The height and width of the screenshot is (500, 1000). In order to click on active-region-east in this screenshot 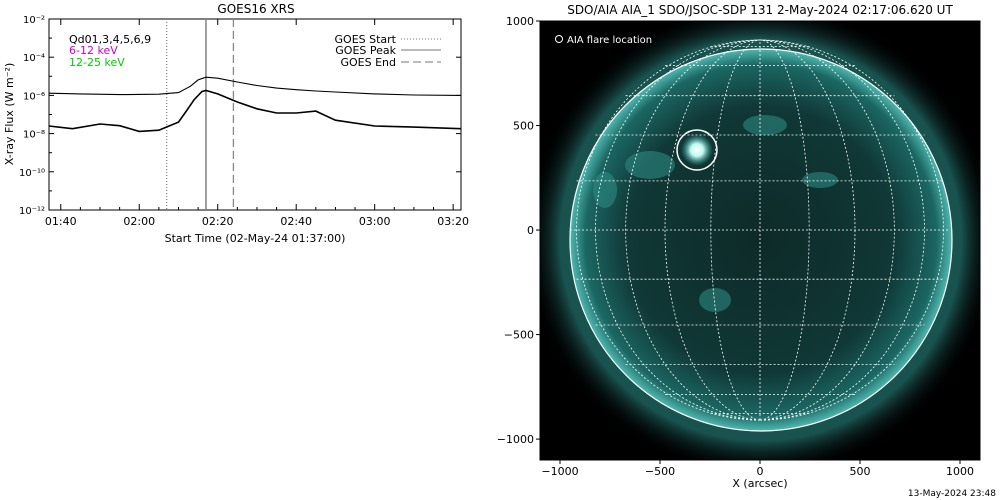, I will do `click(650, 165)`.